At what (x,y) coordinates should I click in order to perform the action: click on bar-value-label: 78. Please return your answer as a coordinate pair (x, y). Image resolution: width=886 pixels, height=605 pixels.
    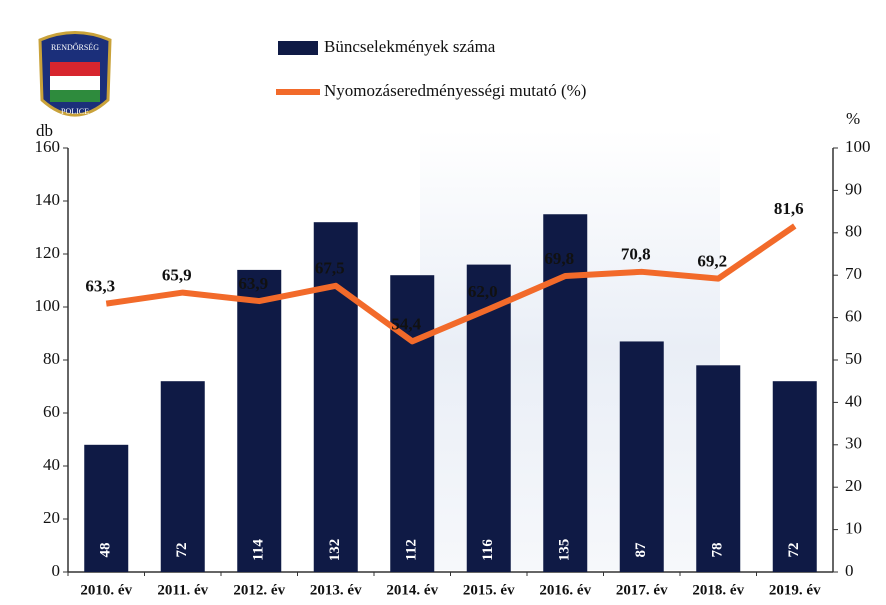
    Looking at the image, I should click on (718, 550).